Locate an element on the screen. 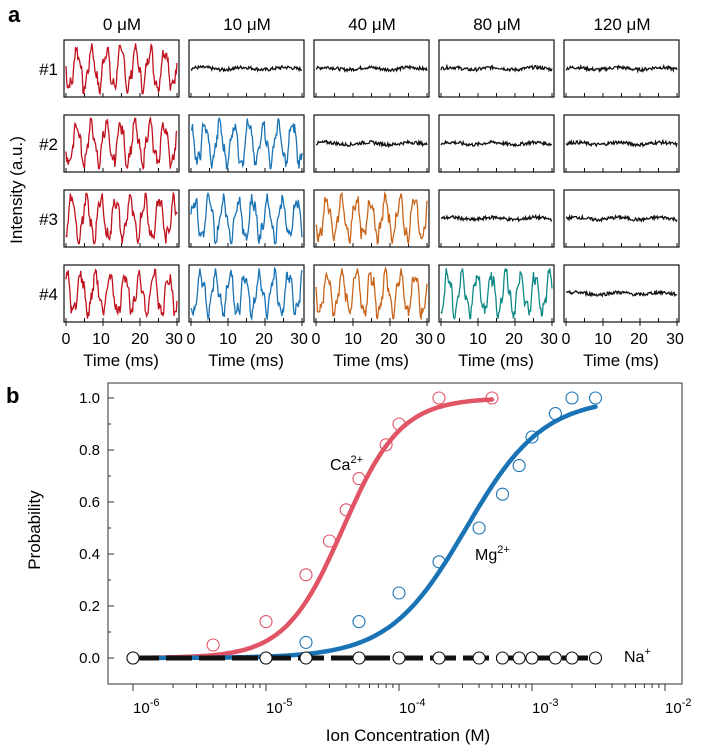 The width and height of the screenshot is (704, 752). x-axis-ticks is located at coordinates (399, 687).